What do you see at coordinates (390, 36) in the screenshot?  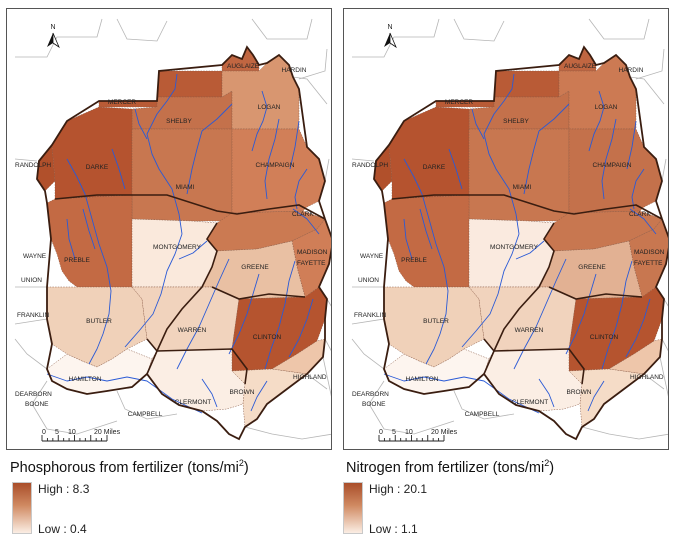 I see `north-arrow-icon: N` at bounding box center [390, 36].